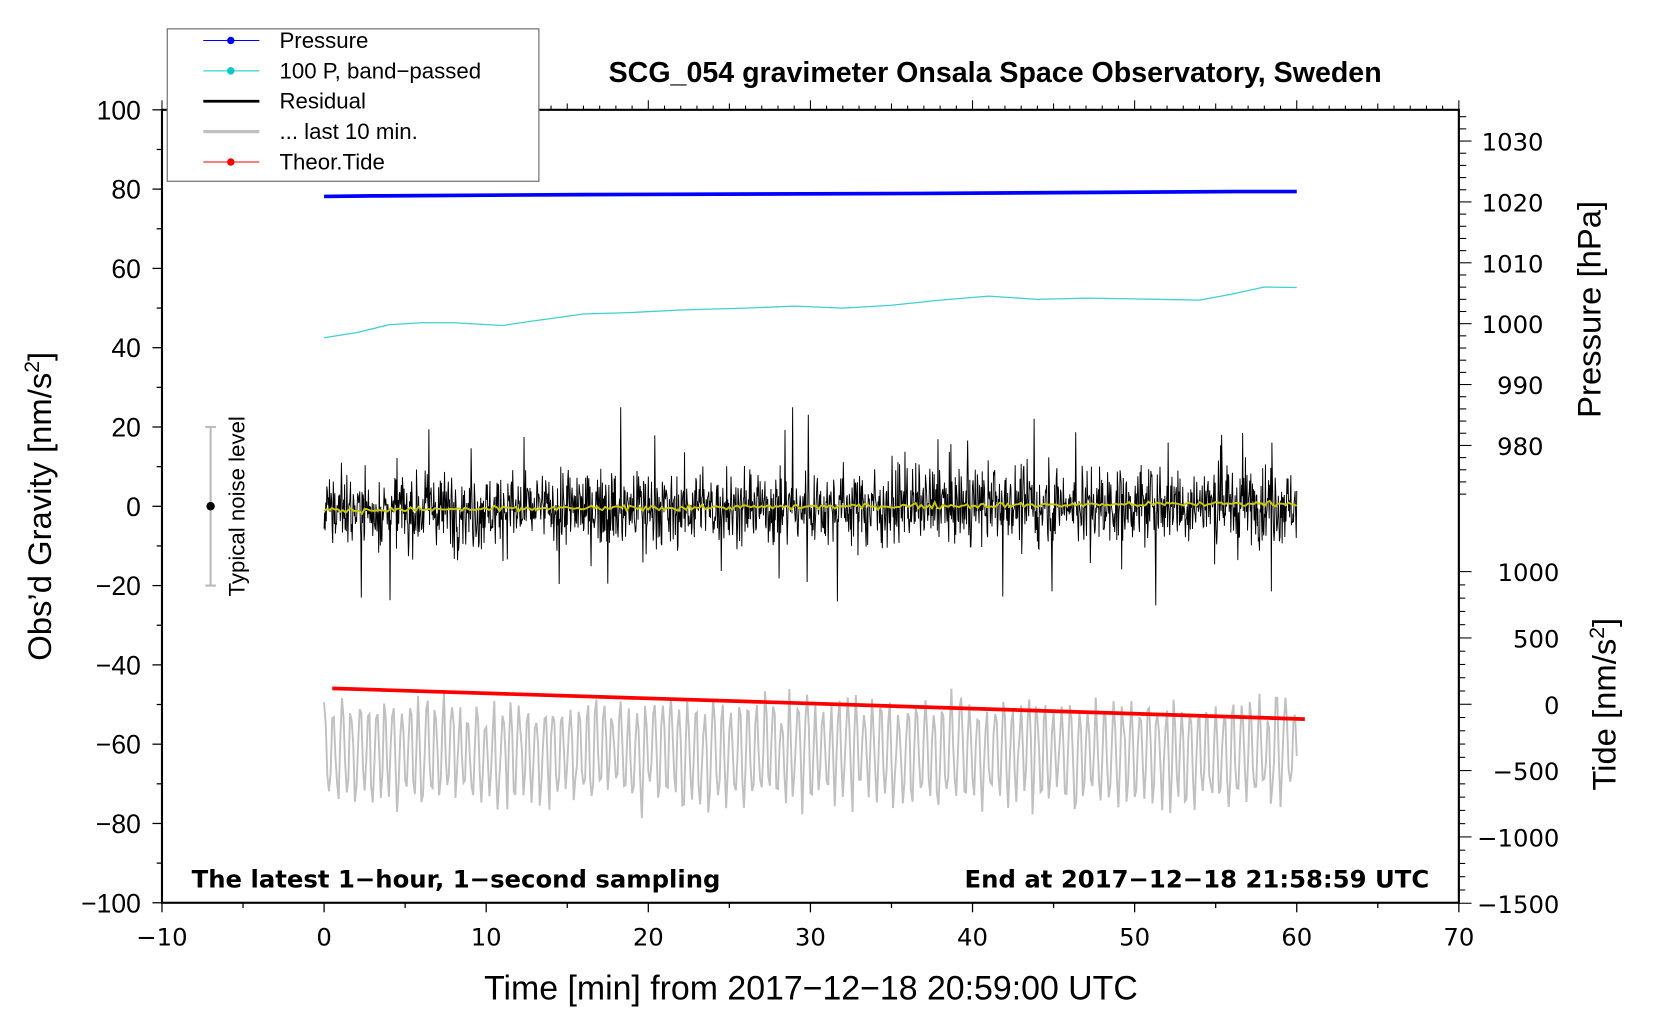  What do you see at coordinates (161, 937) in the screenshot?
I see `x-tick-label: −10` at bounding box center [161, 937].